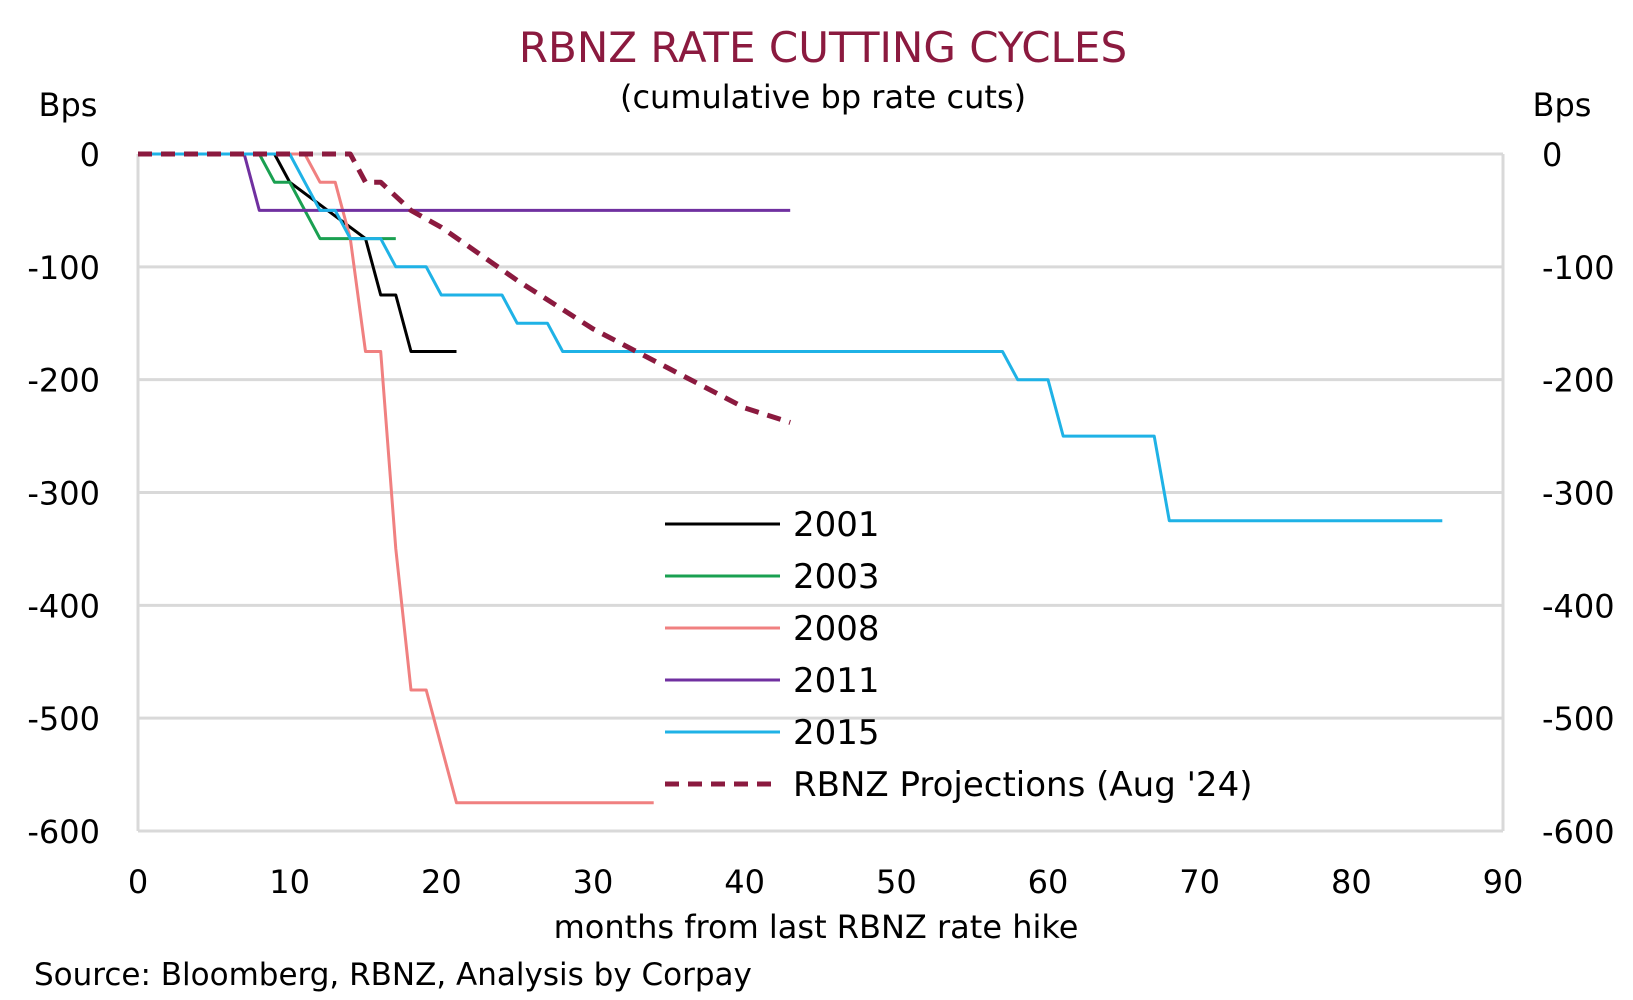  I want to click on y-tick-label-left: -500, so click(63, 719).